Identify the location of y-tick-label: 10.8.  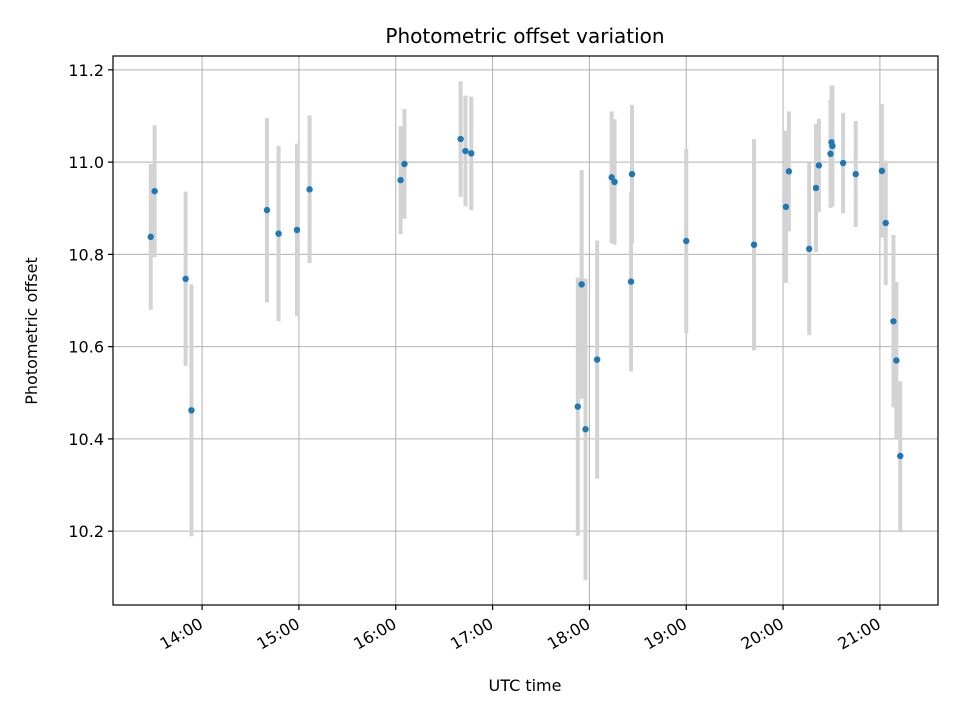
(86, 254).